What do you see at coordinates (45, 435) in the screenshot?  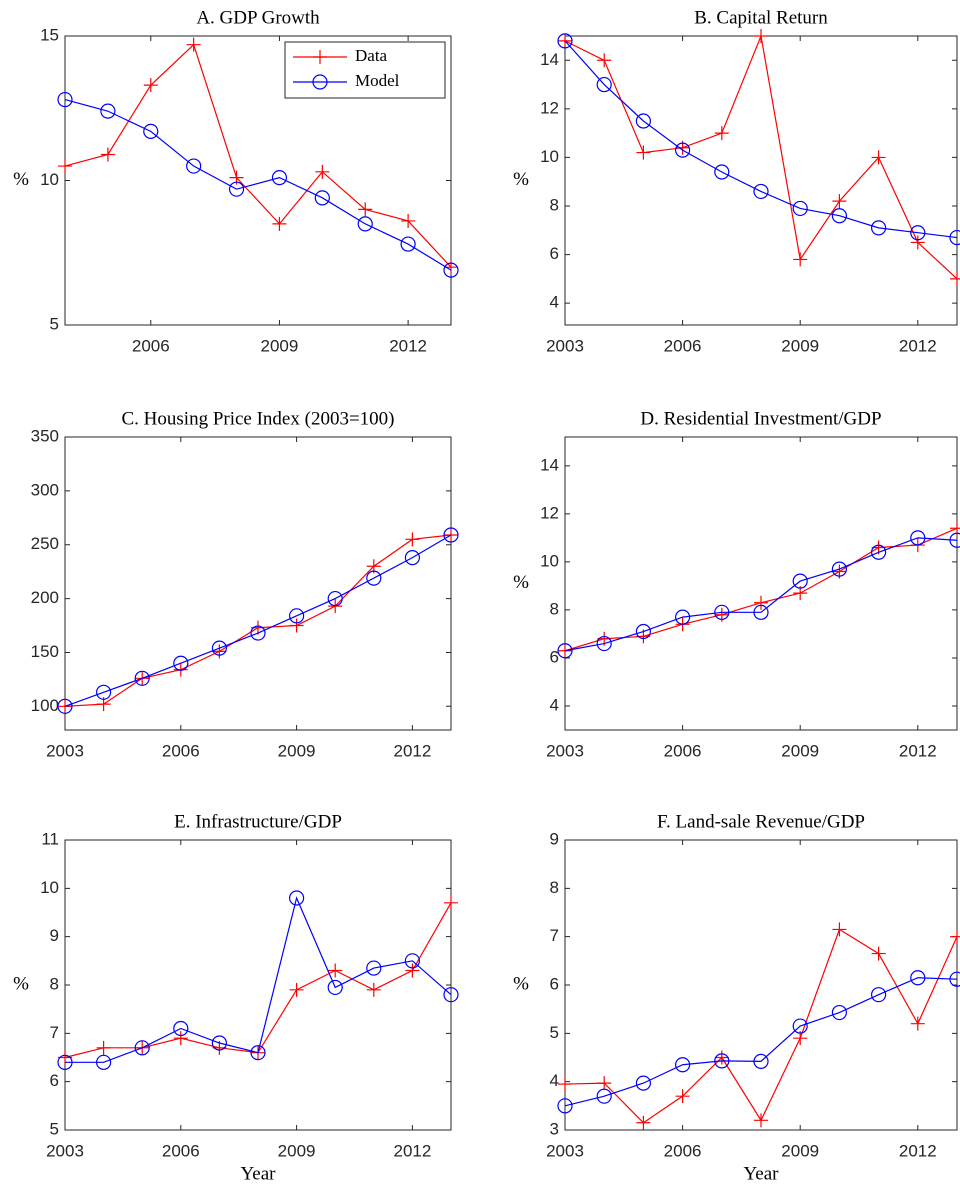 I see `y-tick-label: 350` at bounding box center [45, 435].